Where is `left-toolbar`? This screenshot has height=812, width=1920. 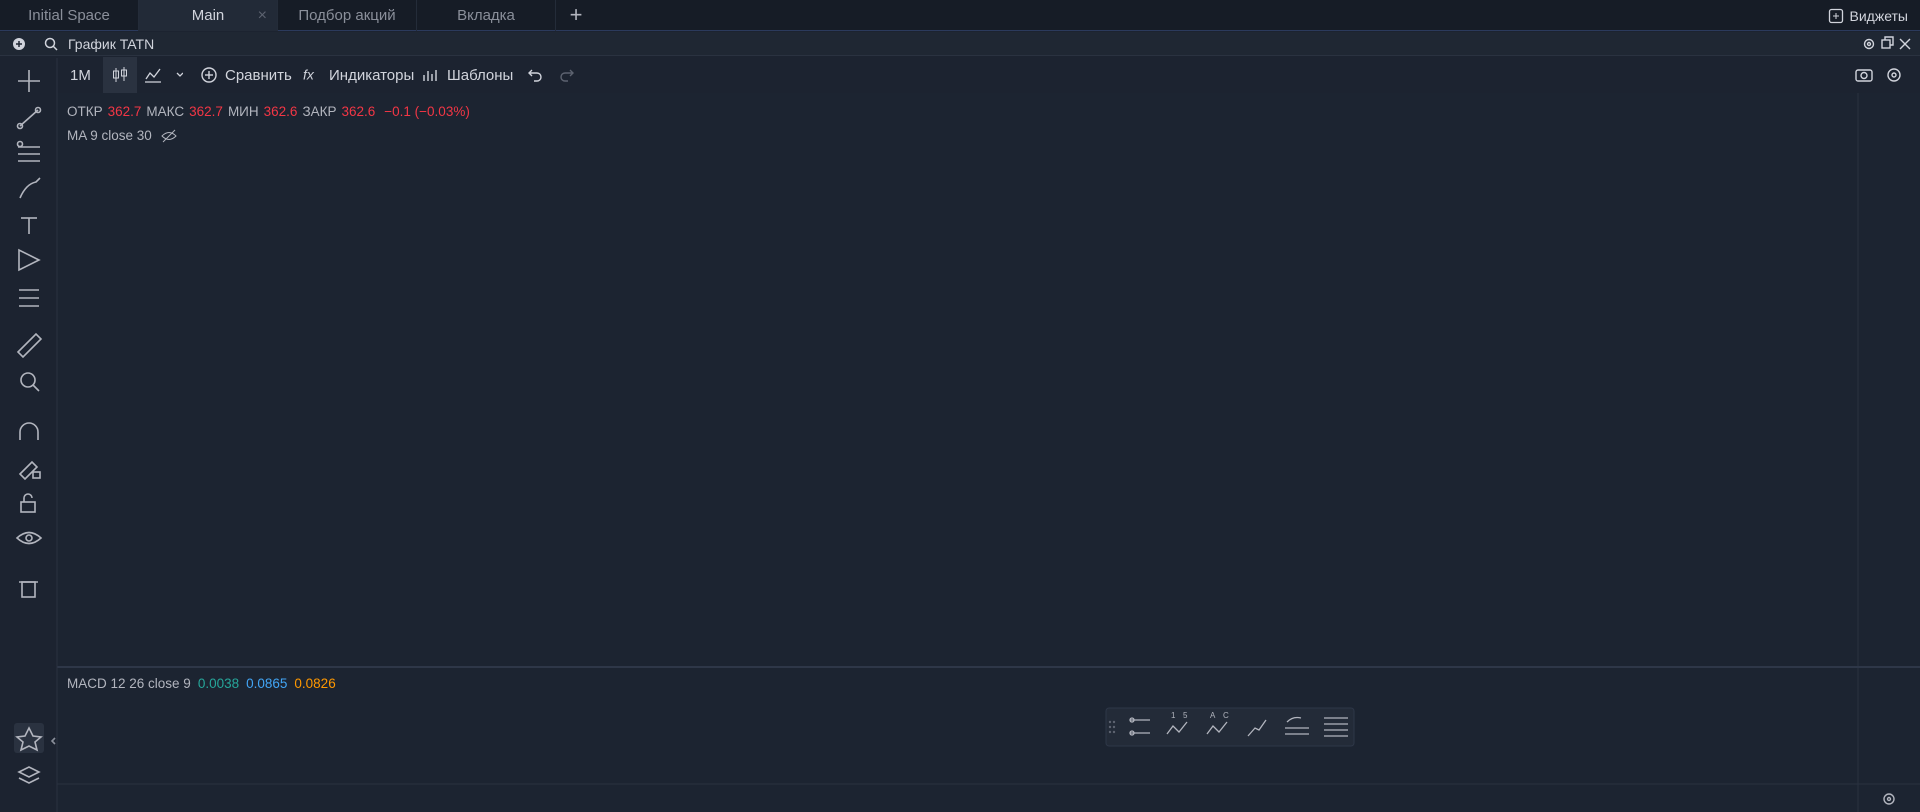
left-toolbar is located at coordinates (29, 435).